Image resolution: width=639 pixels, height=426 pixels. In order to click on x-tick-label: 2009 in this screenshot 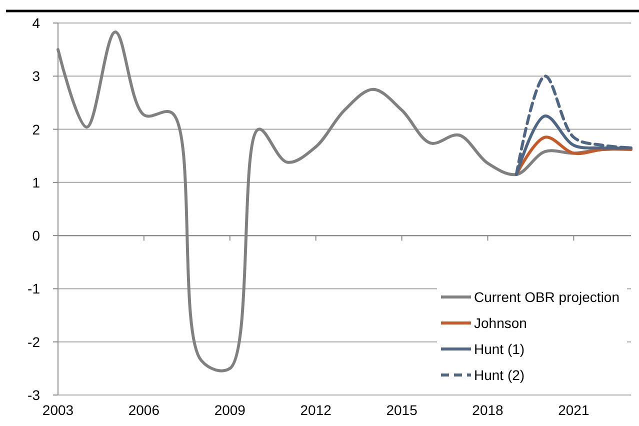, I will do `click(230, 410)`.